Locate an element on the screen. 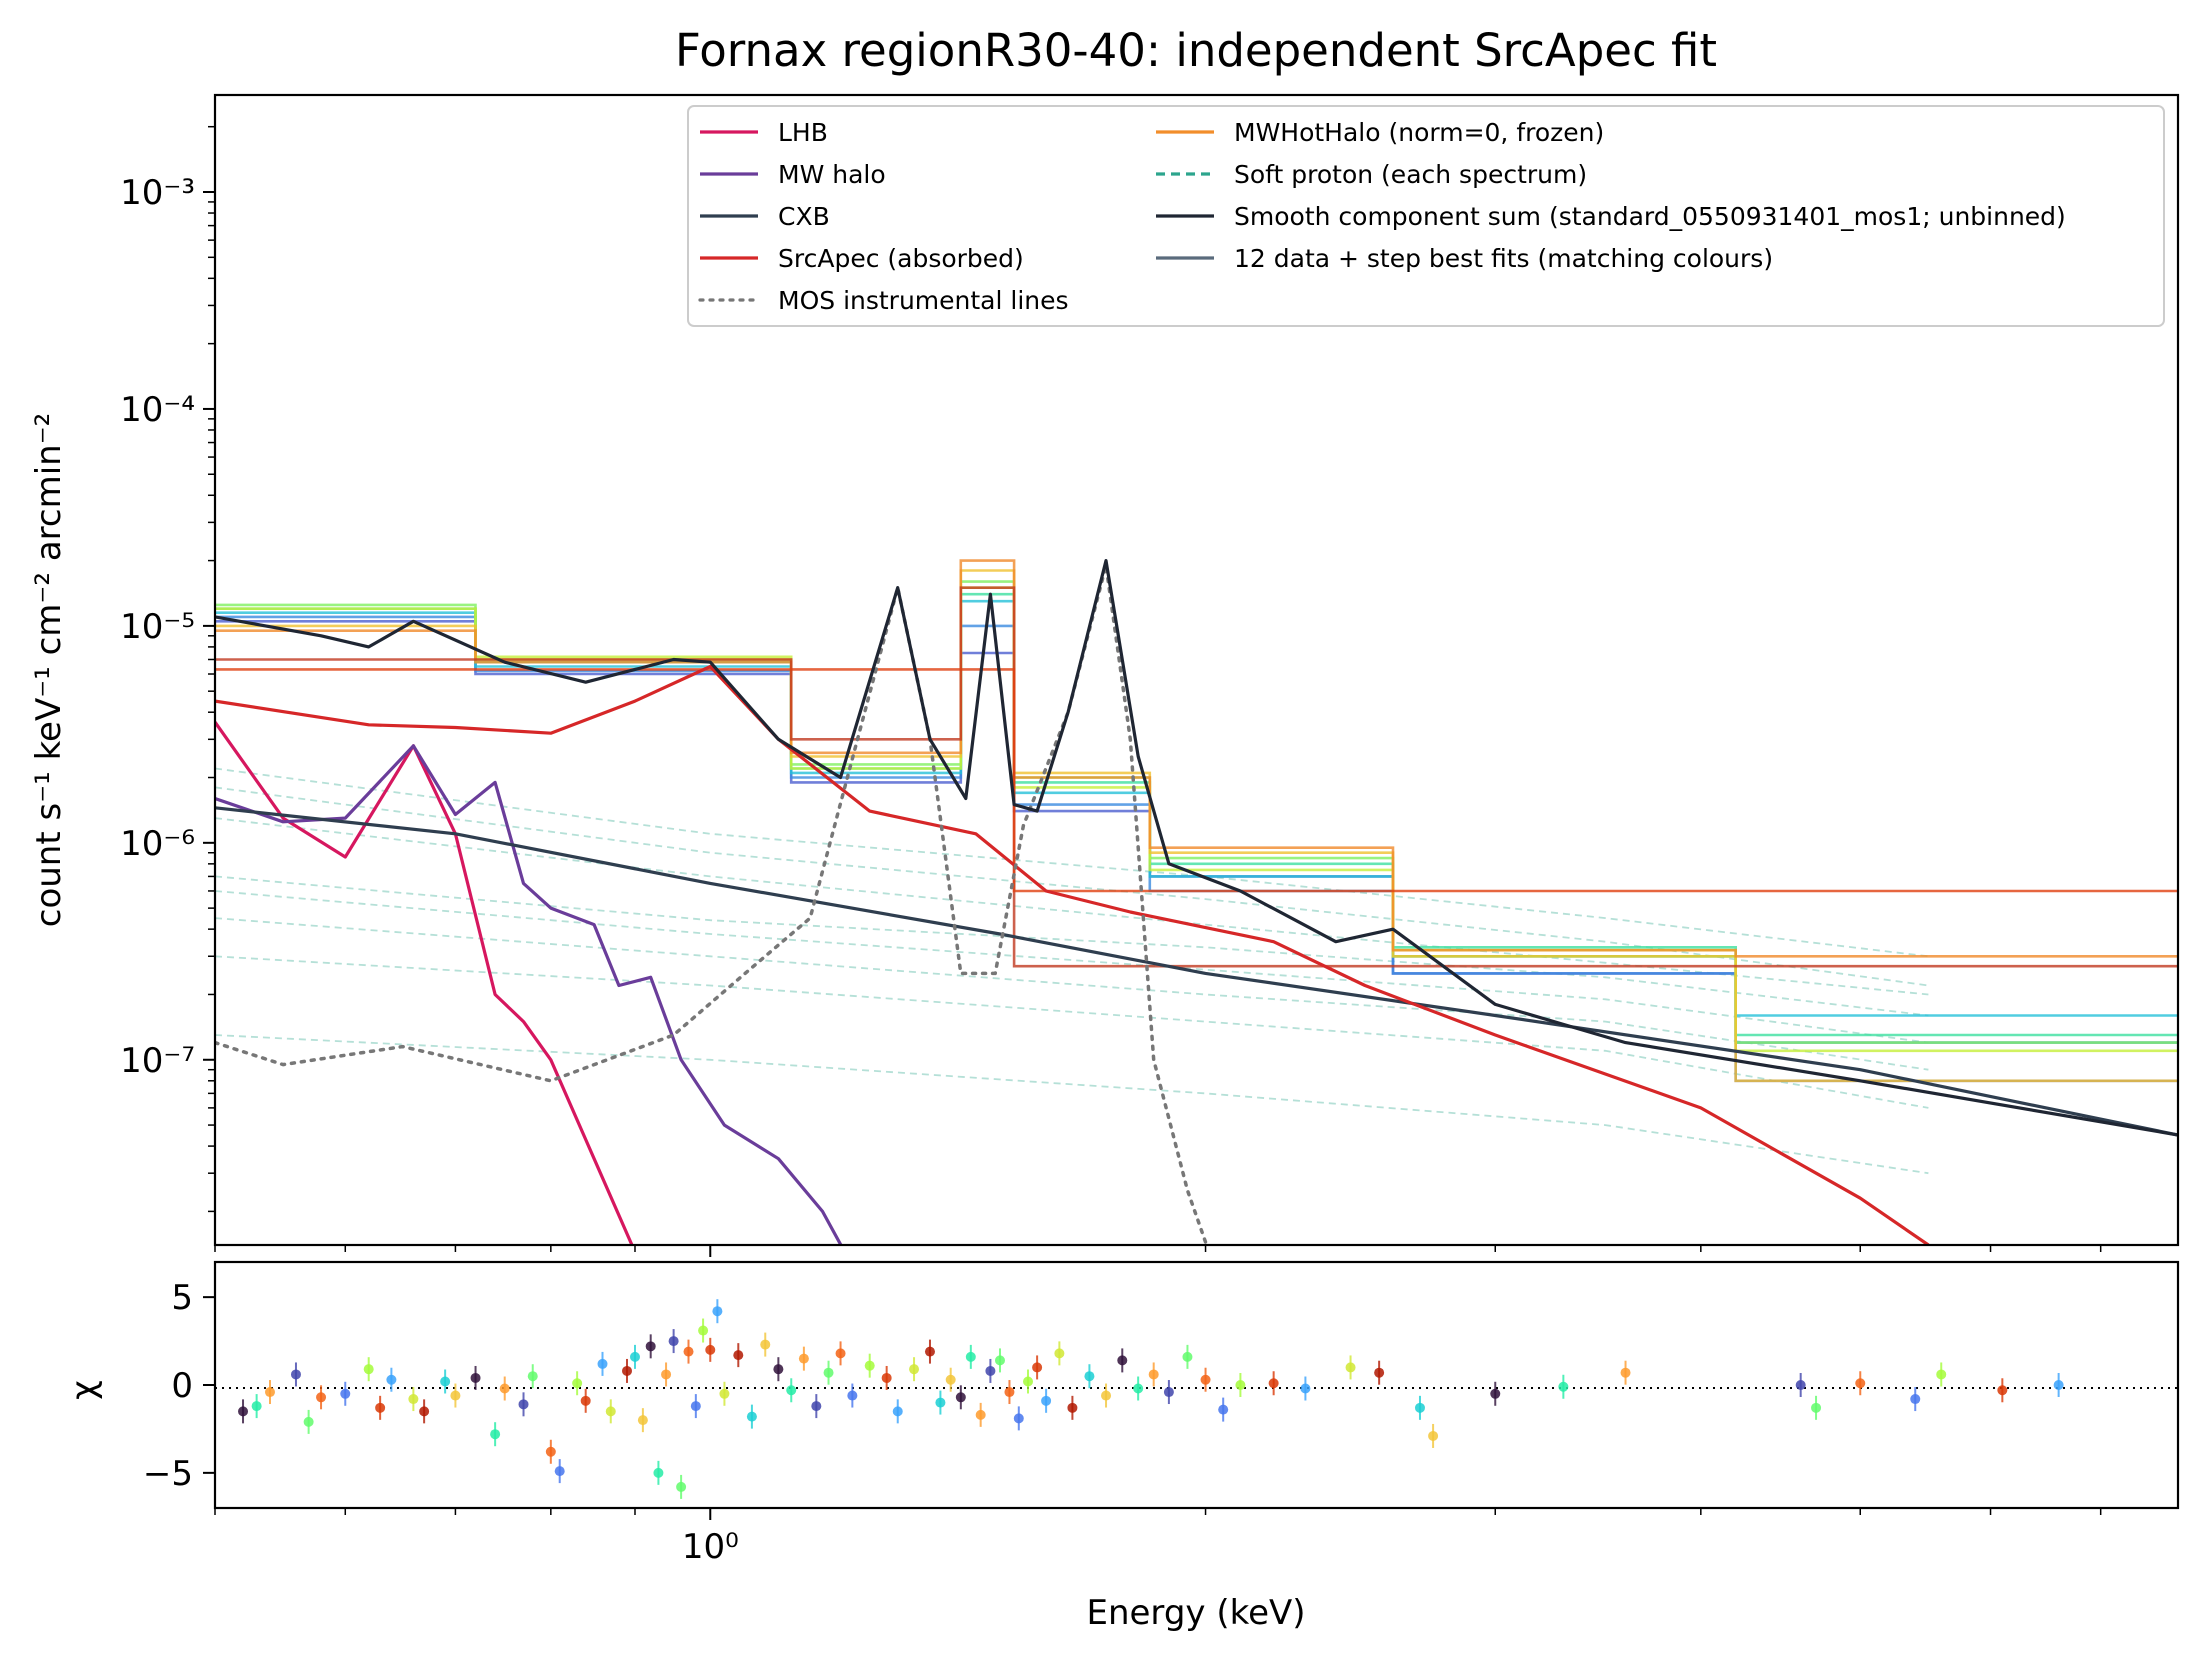 This screenshot has height=1663, width=2196. legend-frame is located at coordinates (1426, 216).